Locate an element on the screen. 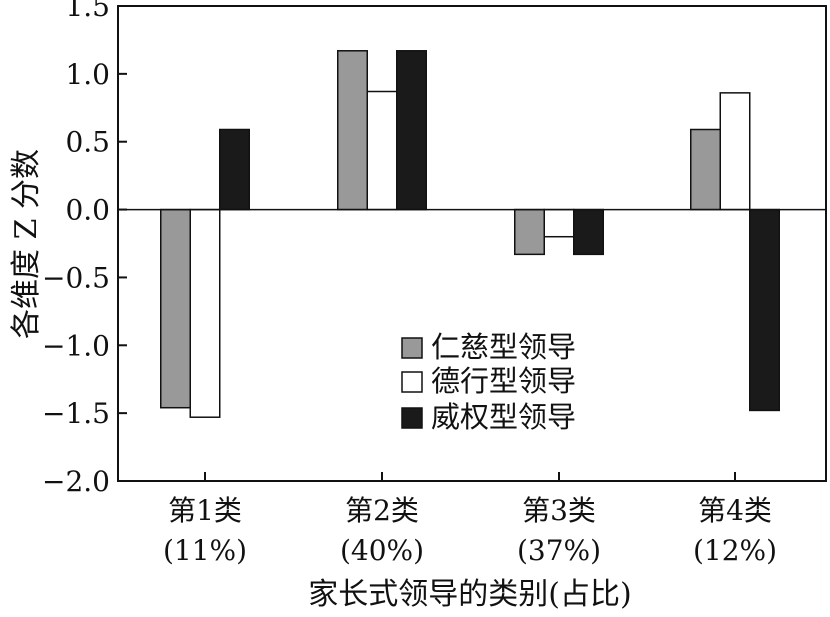  x-axis-title: 家长式领导的类别(占比) is located at coordinates (469, 594).